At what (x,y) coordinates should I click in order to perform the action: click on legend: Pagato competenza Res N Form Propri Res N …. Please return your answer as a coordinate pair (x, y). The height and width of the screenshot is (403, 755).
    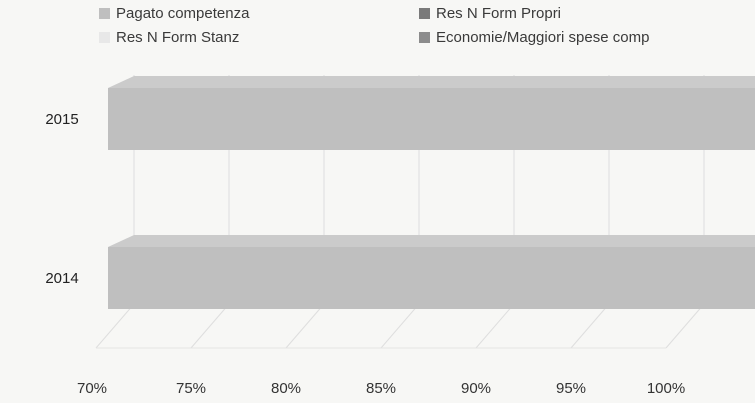
    Looking at the image, I should click on (374, 25).